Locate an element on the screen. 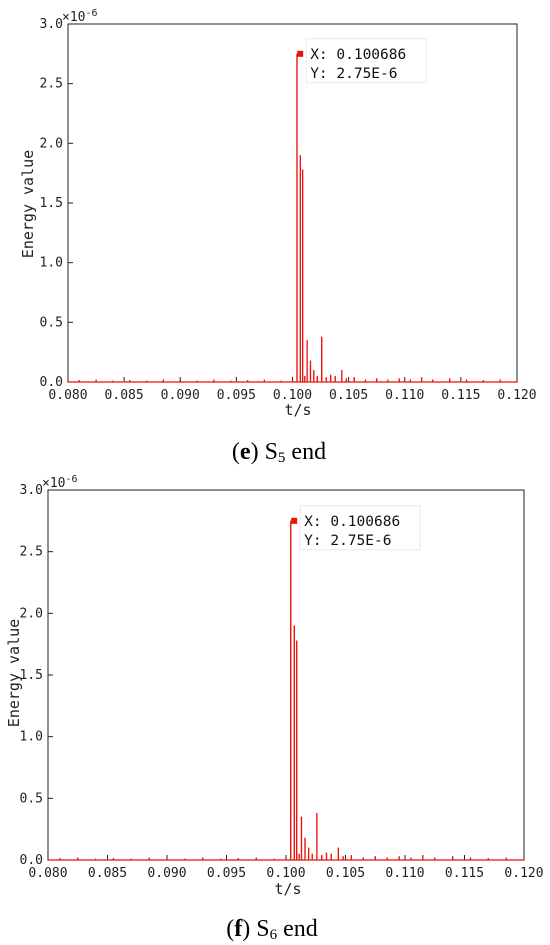  panel-caption-f: (f) S6 end is located at coordinates (272, 929).